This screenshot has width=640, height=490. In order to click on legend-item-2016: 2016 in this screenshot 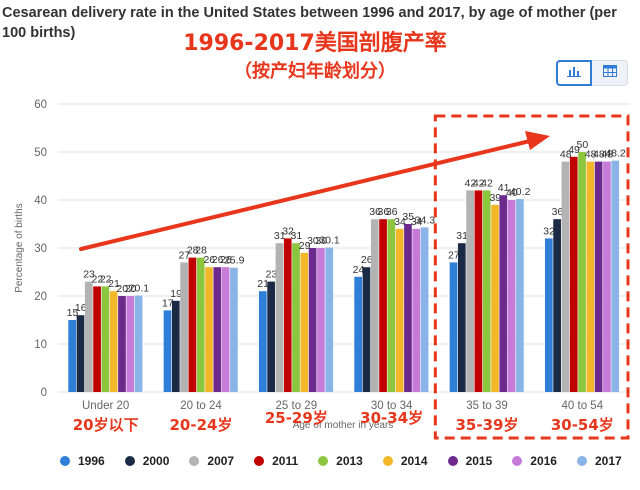, I will do `click(534, 461)`.